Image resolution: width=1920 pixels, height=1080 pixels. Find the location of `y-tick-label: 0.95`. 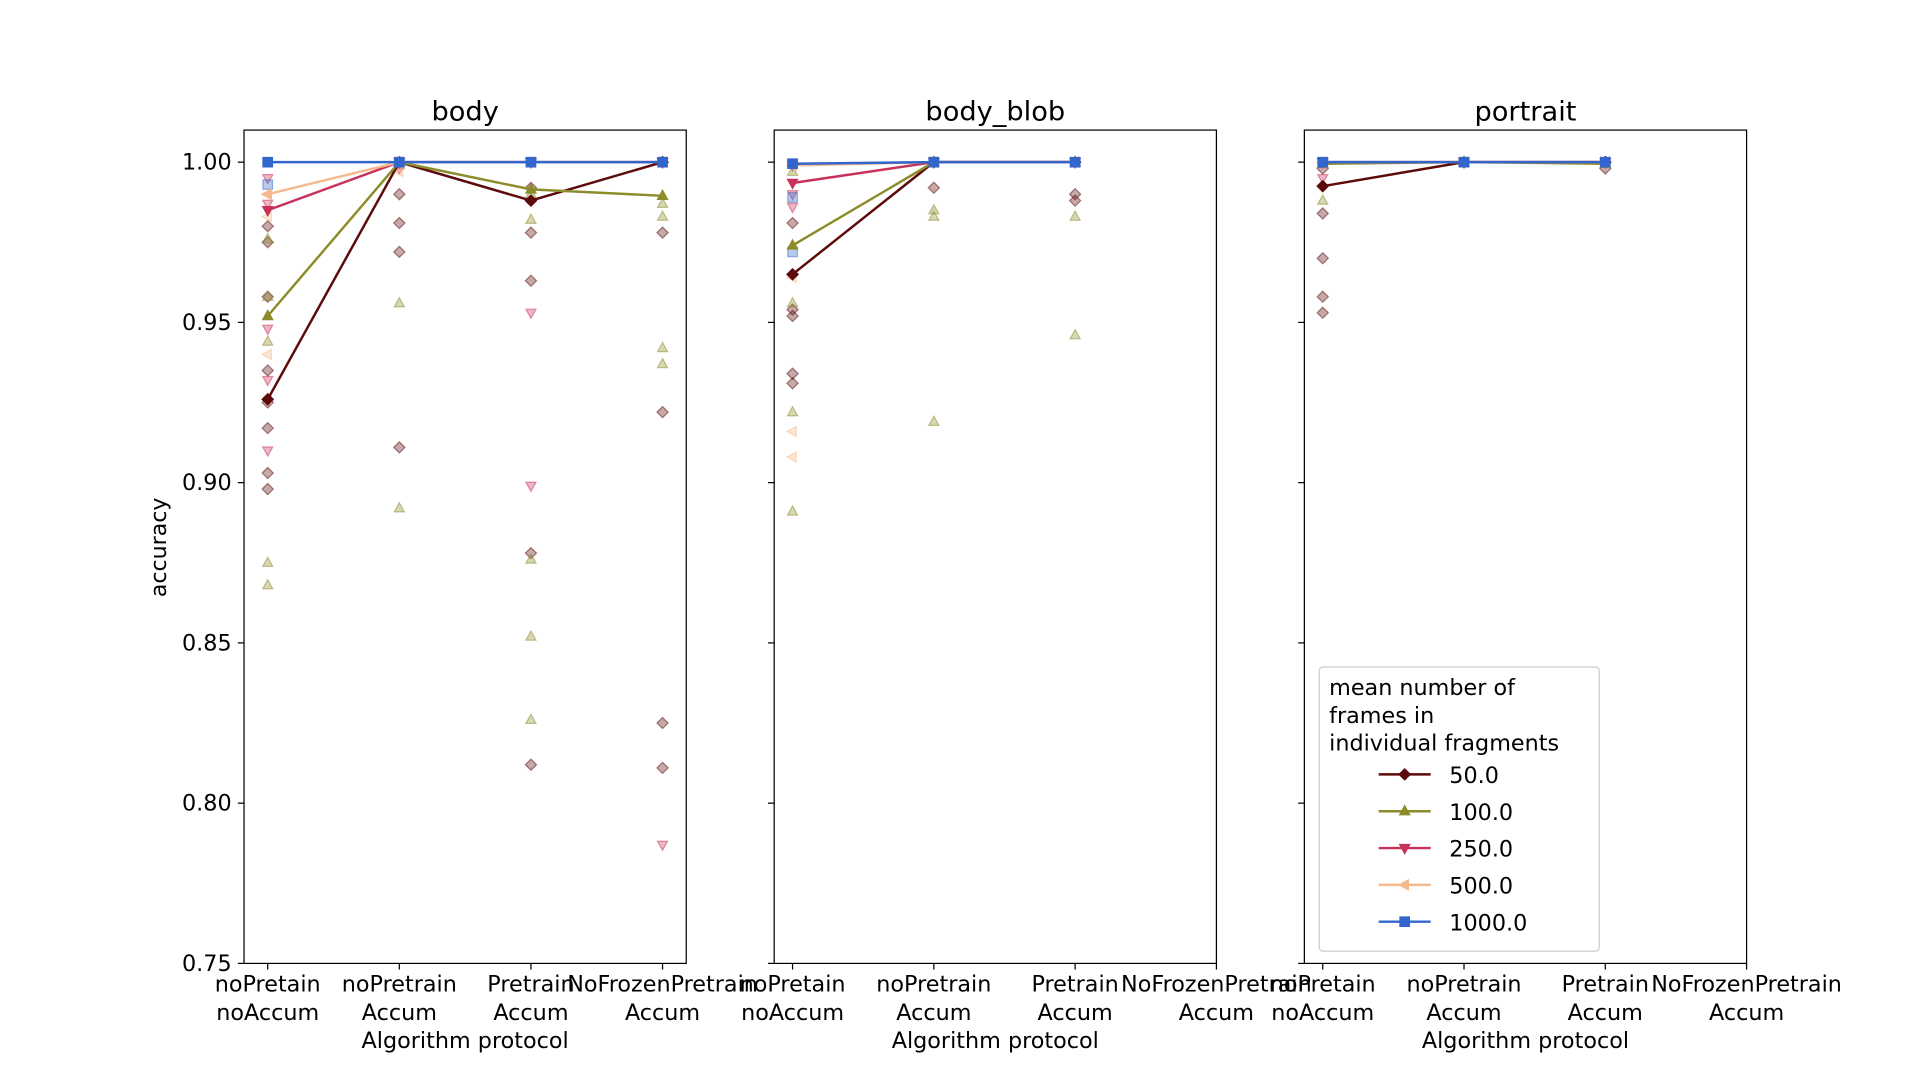

y-tick-label: 0.95 is located at coordinates (207, 323).